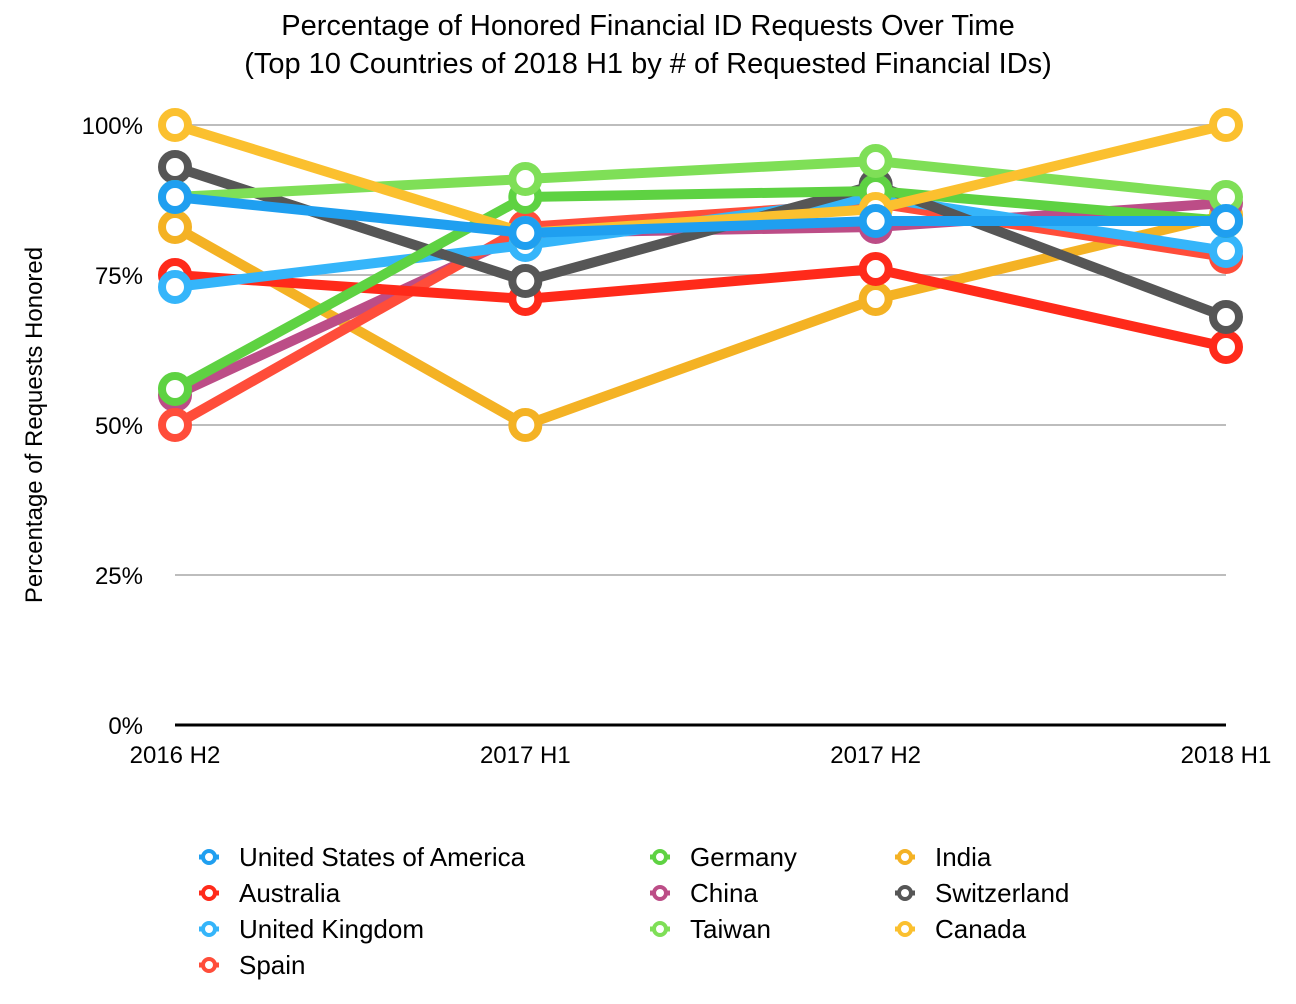  I want to click on y-tick-label: 100%, so click(112, 126).